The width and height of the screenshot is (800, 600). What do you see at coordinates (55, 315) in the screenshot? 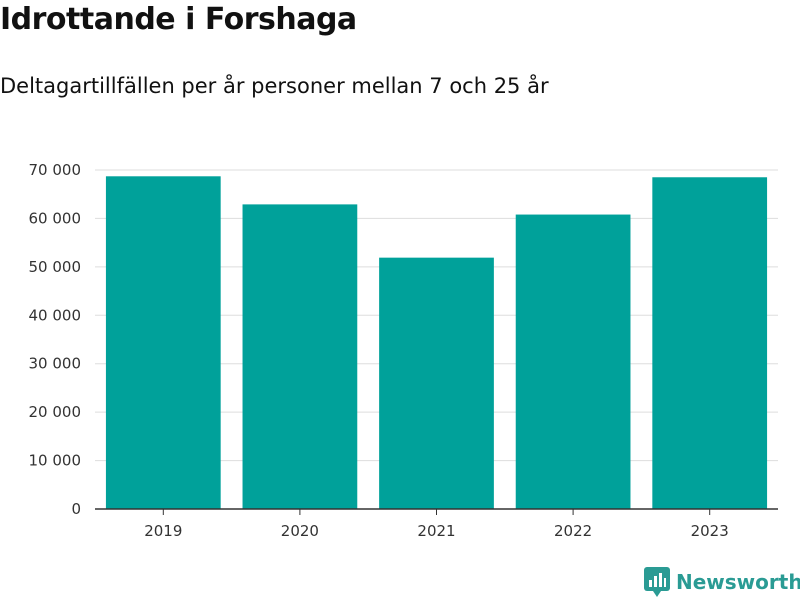
I see `y-tick-label: 40 000` at bounding box center [55, 315].